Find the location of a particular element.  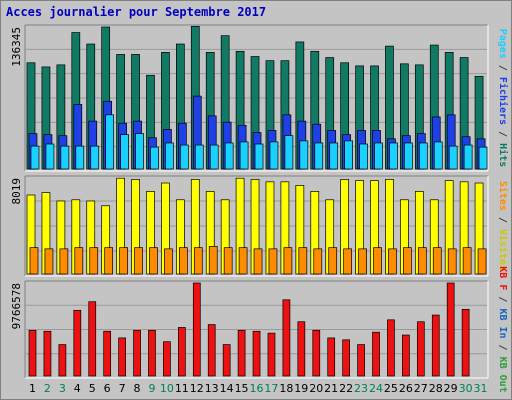

legend-hits-files-pages-part: Pages is located at coordinates (502, 44).